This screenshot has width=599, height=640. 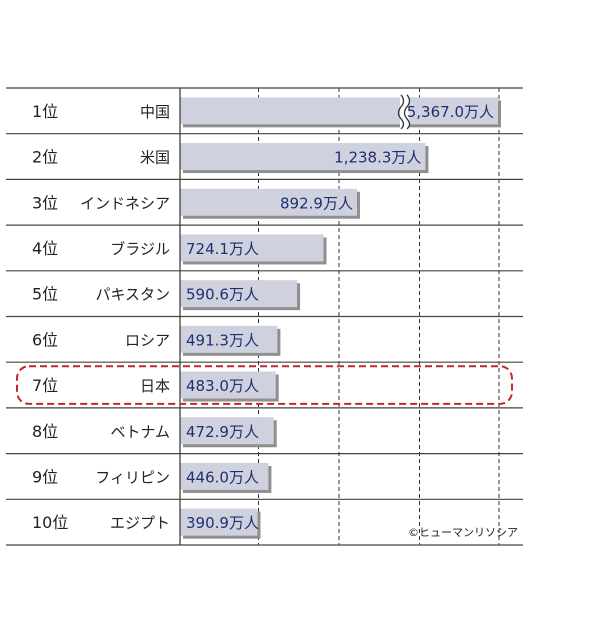 What do you see at coordinates (222, 432) in the screenshot?
I see `value-label: 472.9万人` at bounding box center [222, 432].